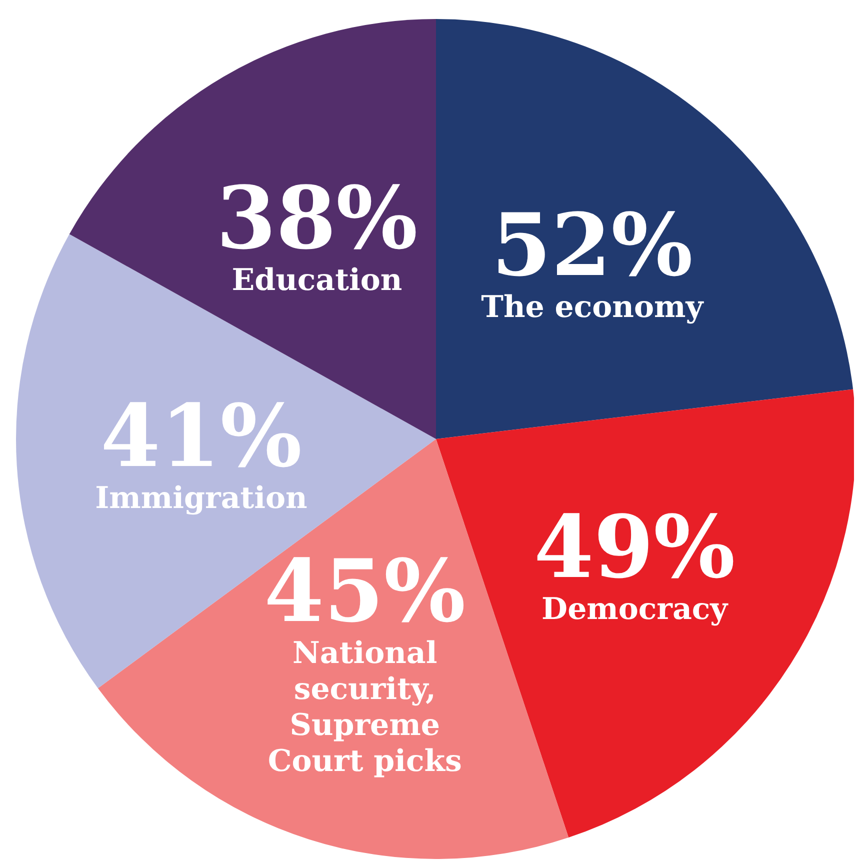 The width and height of the screenshot is (862, 868). What do you see at coordinates (365, 708) in the screenshot?
I see `slice-label: National security, Supreme Court picks` at bounding box center [365, 708].